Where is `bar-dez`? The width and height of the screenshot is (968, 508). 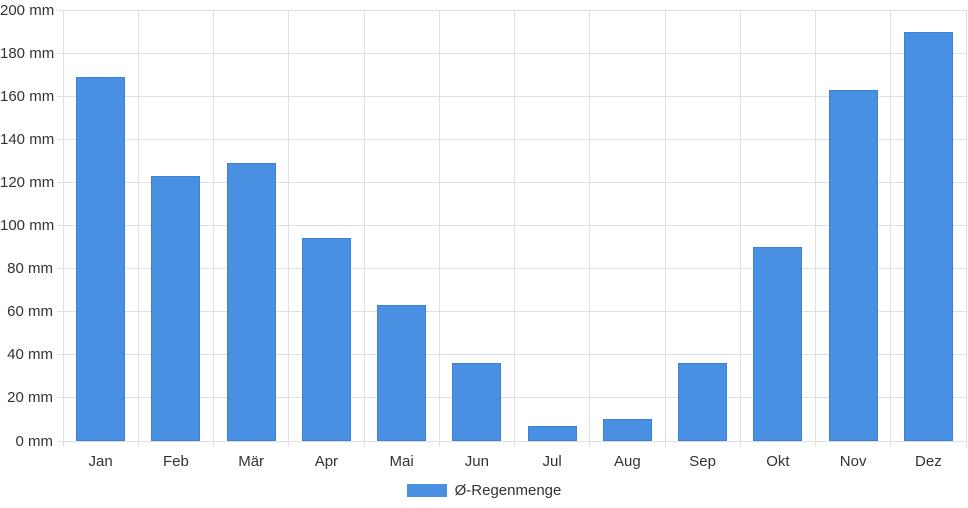 bar-dez is located at coordinates (928, 236).